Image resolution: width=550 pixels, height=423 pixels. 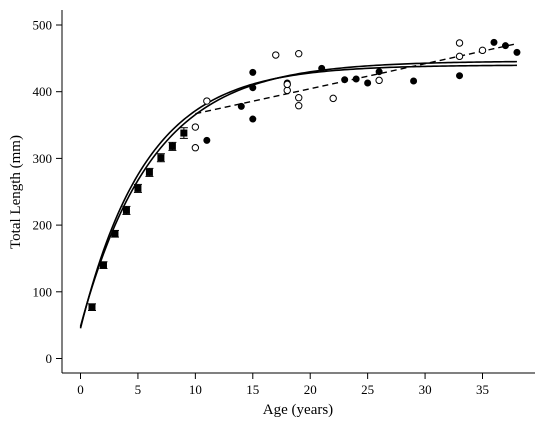 What do you see at coordinates (47, 192) in the screenshot?
I see `y-ticks: 0 100 200 300 400 500` at bounding box center [47, 192].